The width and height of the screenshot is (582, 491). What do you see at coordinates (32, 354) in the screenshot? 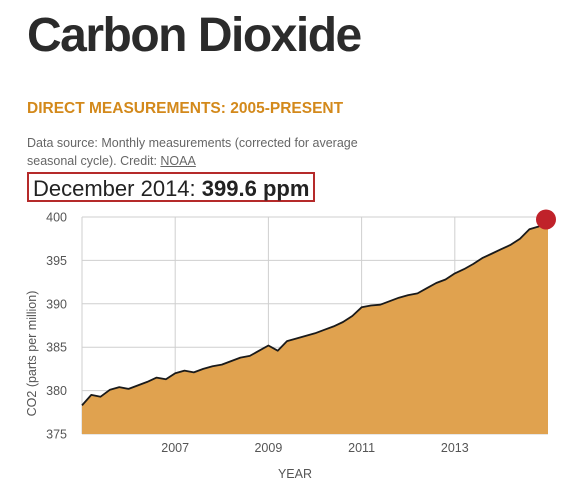
I see `y-axis-title: CO2 (parts per million)` at bounding box center [32, 354].